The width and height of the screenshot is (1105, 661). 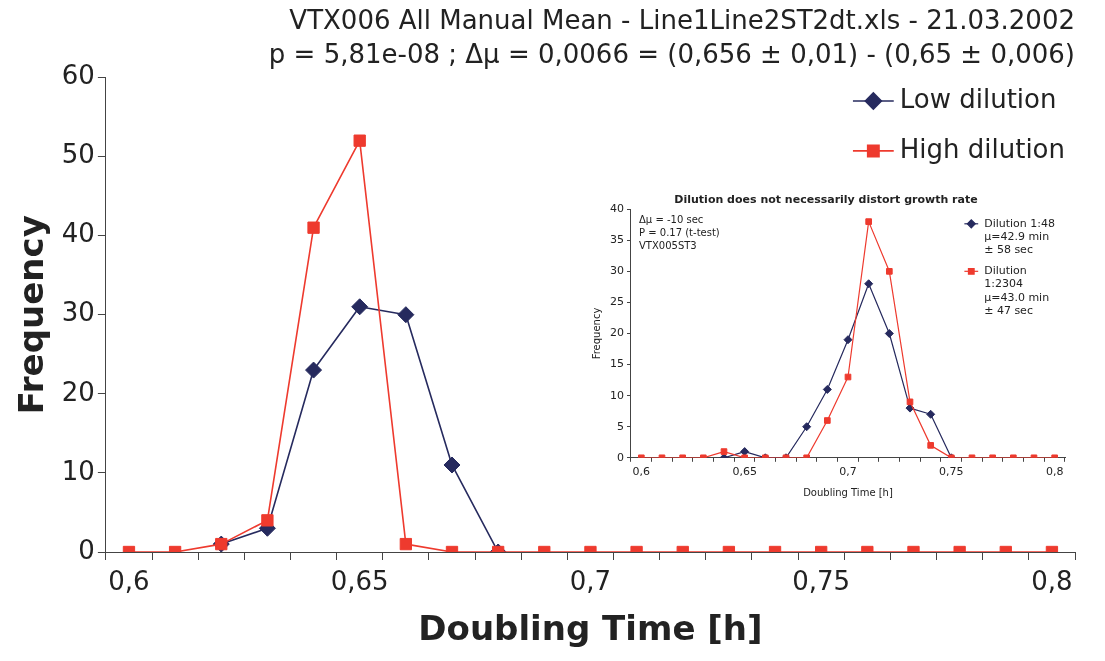 I want to click on chart-title: VTX006 All Manual Mean - Line1Line2ST2dt.xls - 21.03.2002, so click(x=682, y=20).